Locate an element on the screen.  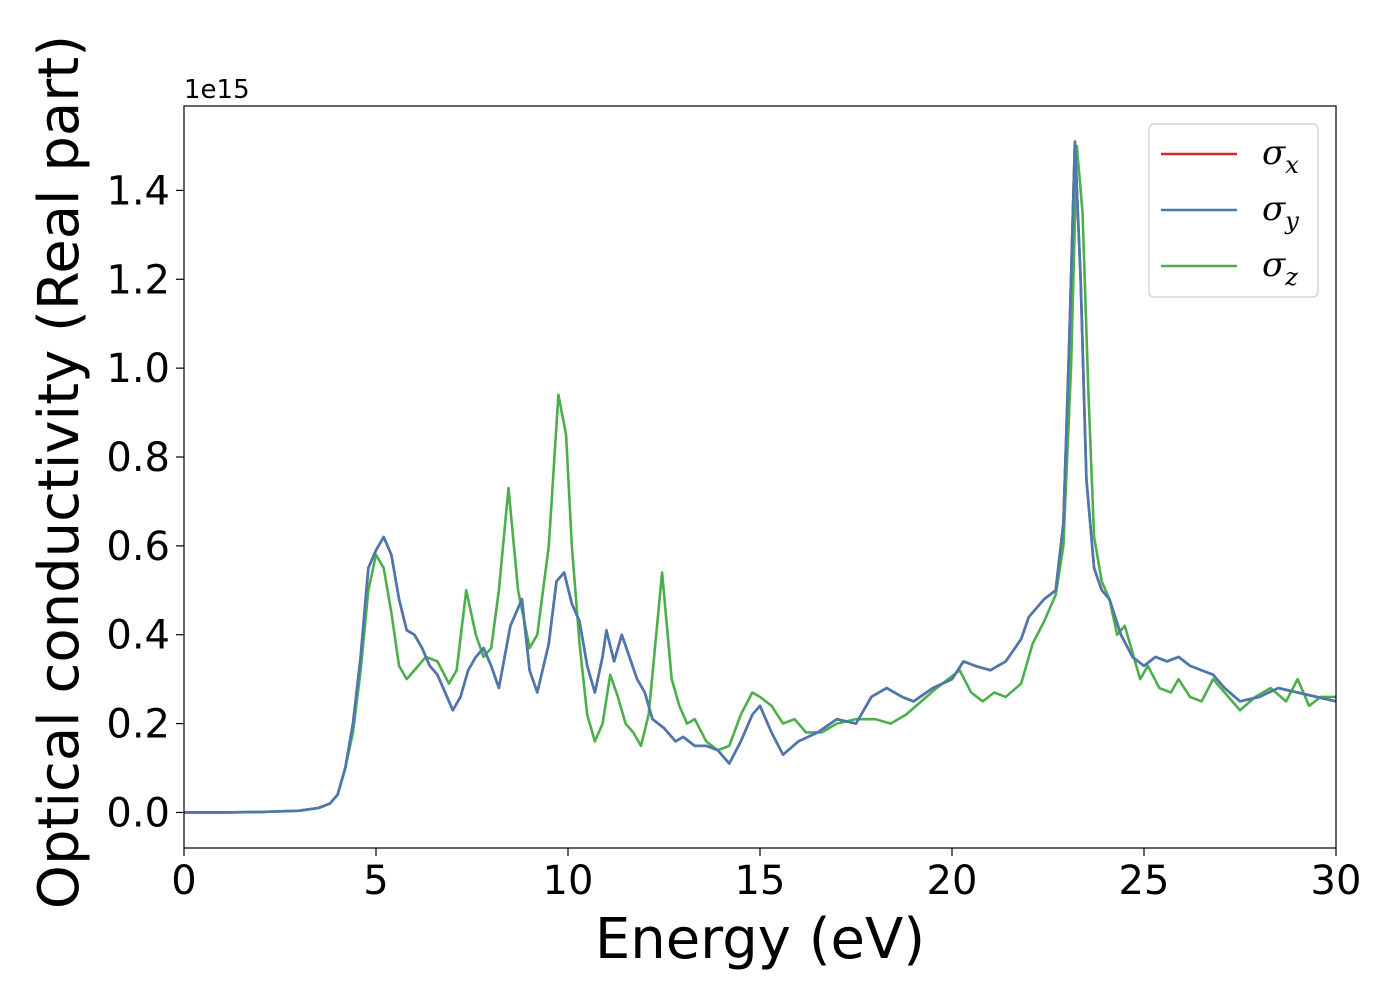
x-tick-label: 0 is located at coordinates (183, 881).